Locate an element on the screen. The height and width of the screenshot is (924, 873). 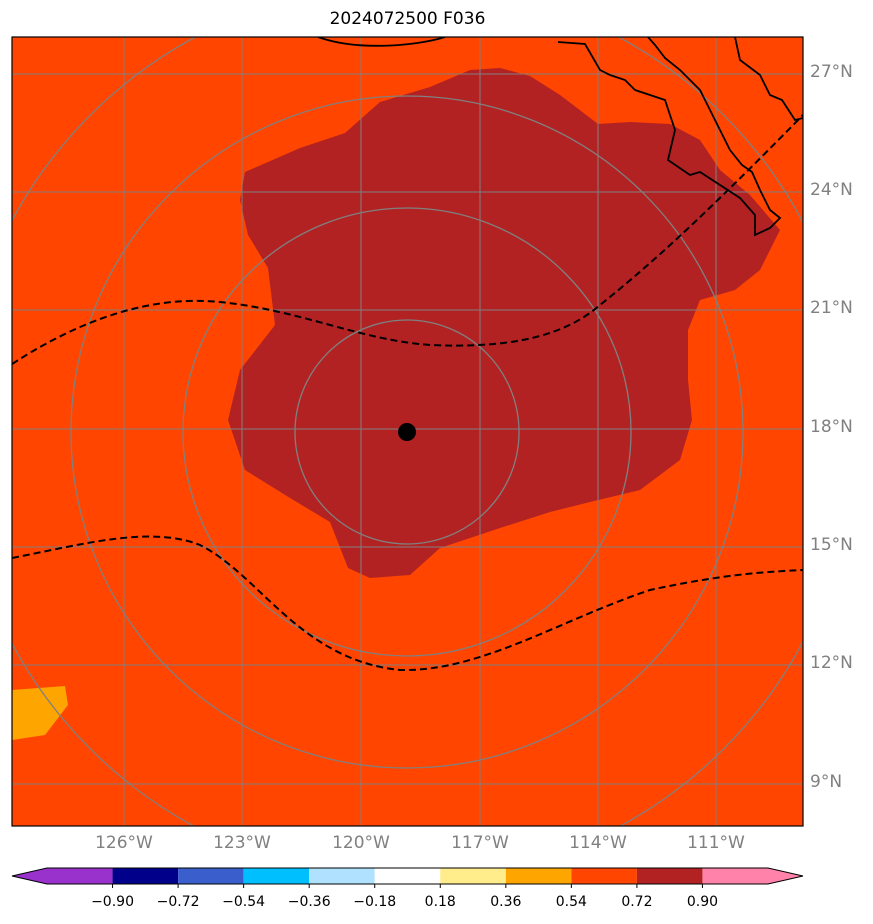
lon-label: 111°W is located at coordinates (716, 843).